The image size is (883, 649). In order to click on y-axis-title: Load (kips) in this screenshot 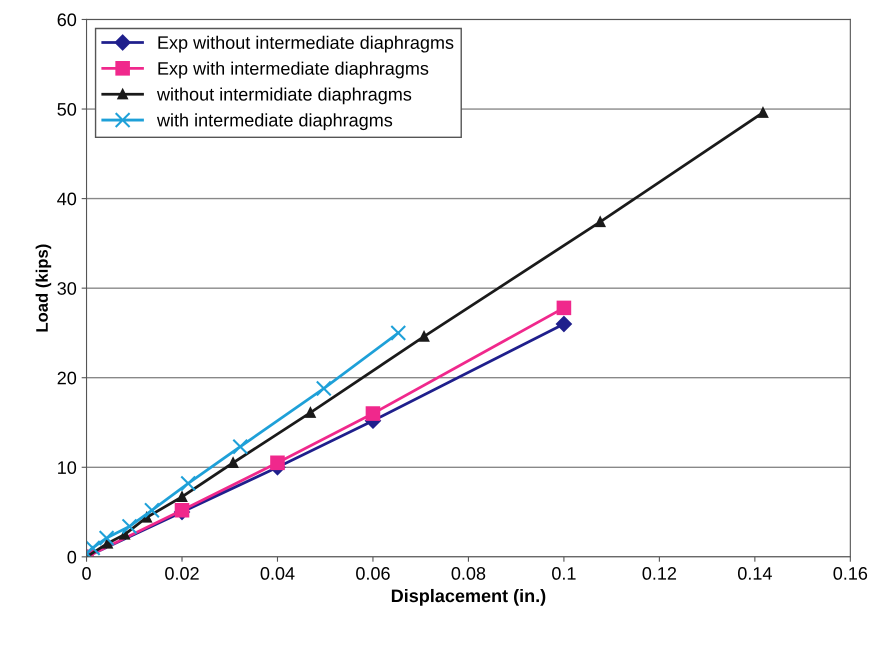, I will do `click(44, 288)`.